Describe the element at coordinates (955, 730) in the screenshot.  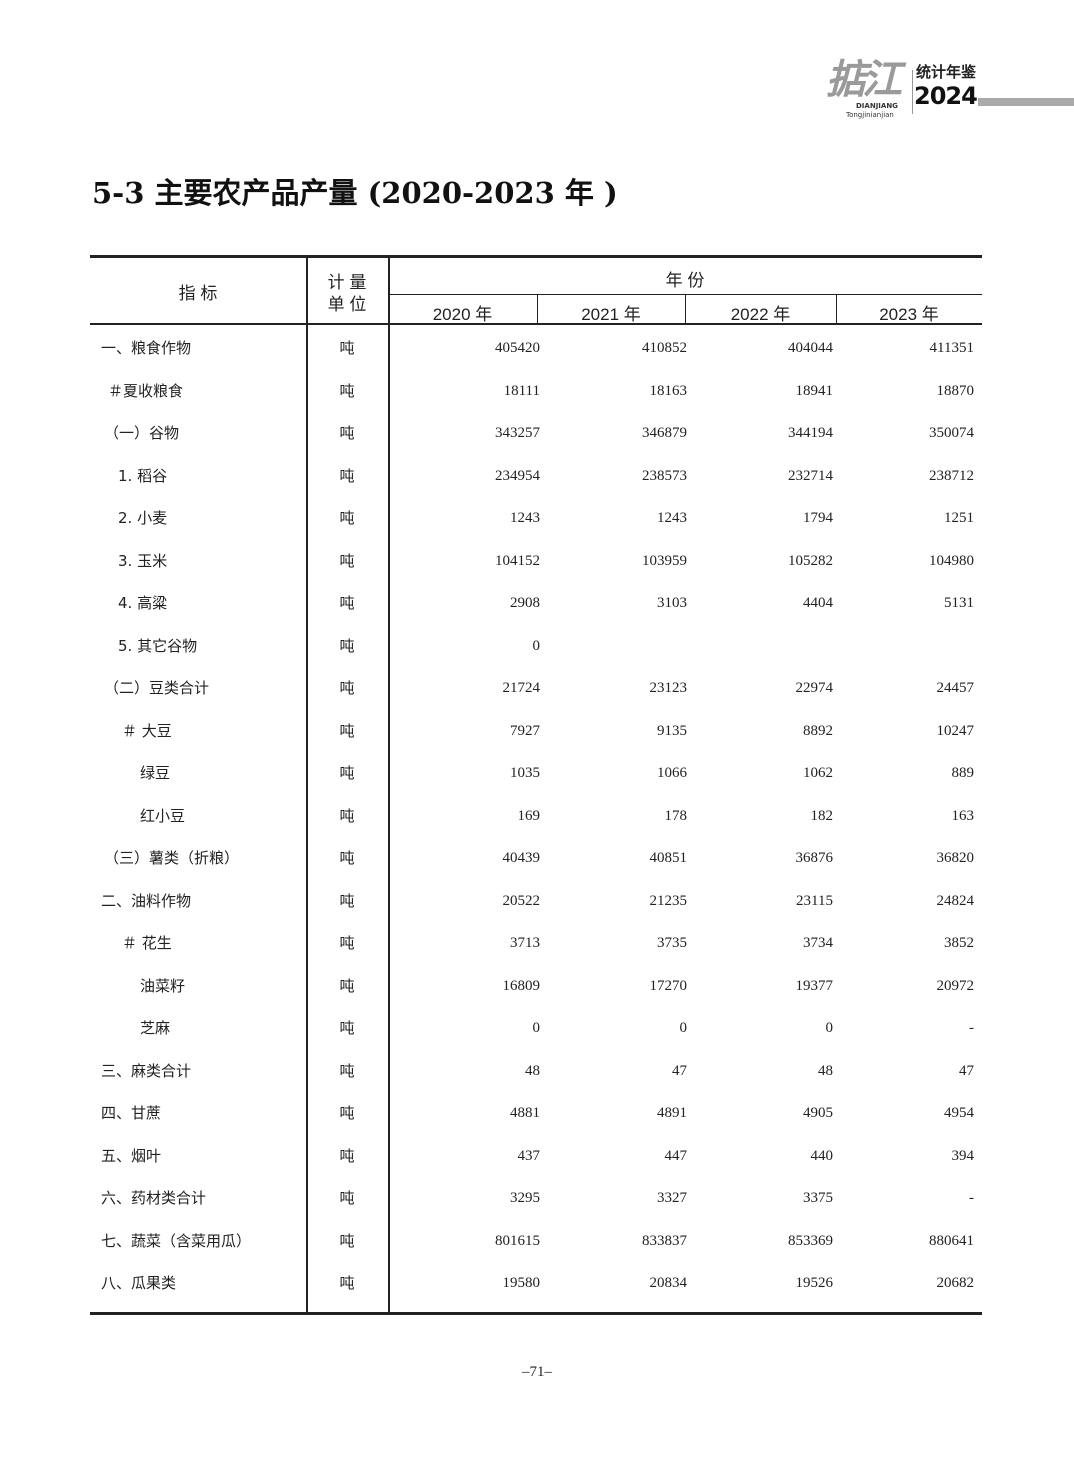
I see `row-value-2023: 10247` at that location.